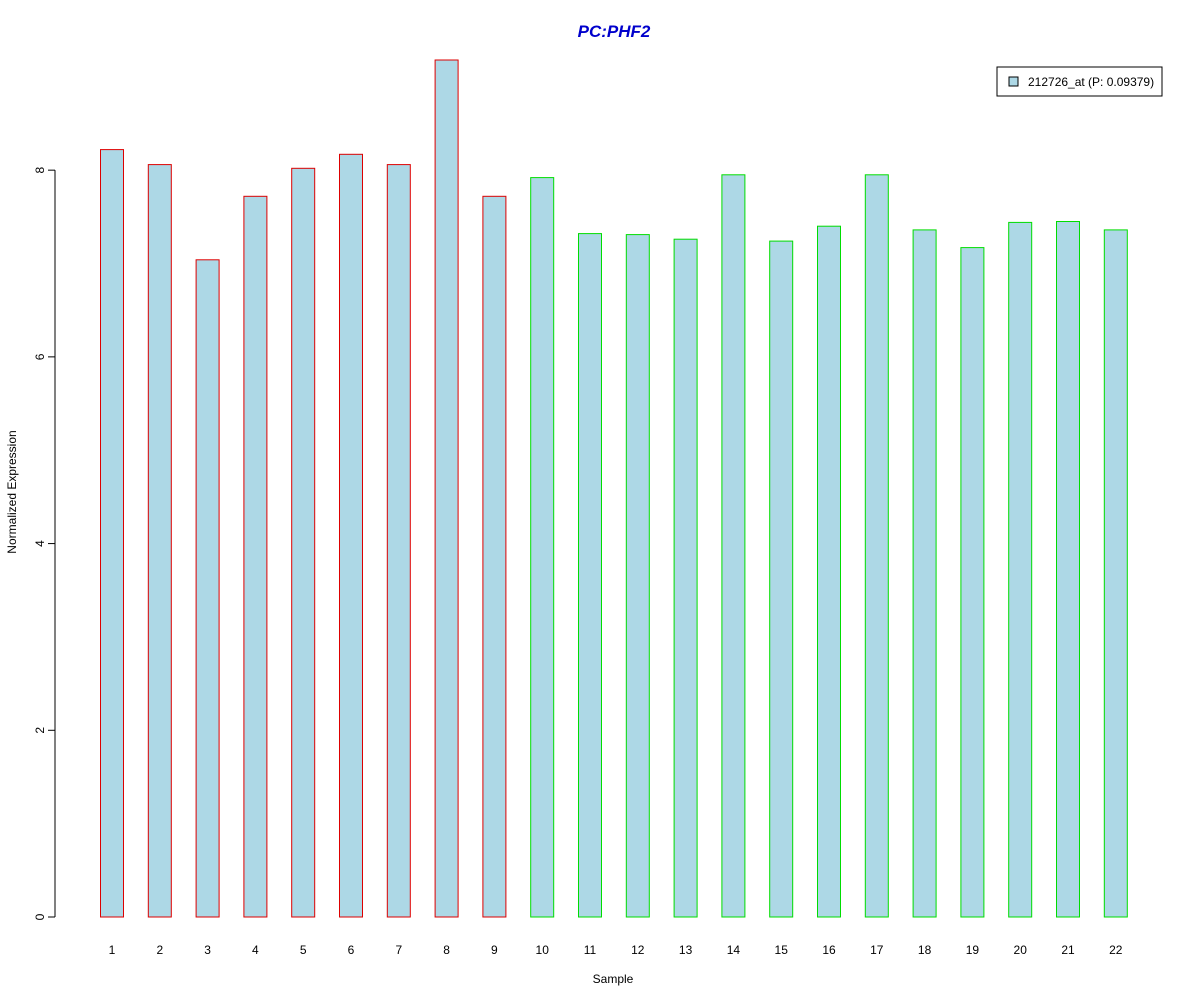 The height and width of the screenshot is (1000, 1200). Describe the element at coordinates (207, 950) in the screenshot. I see `x-tick-label: 3` at that location.